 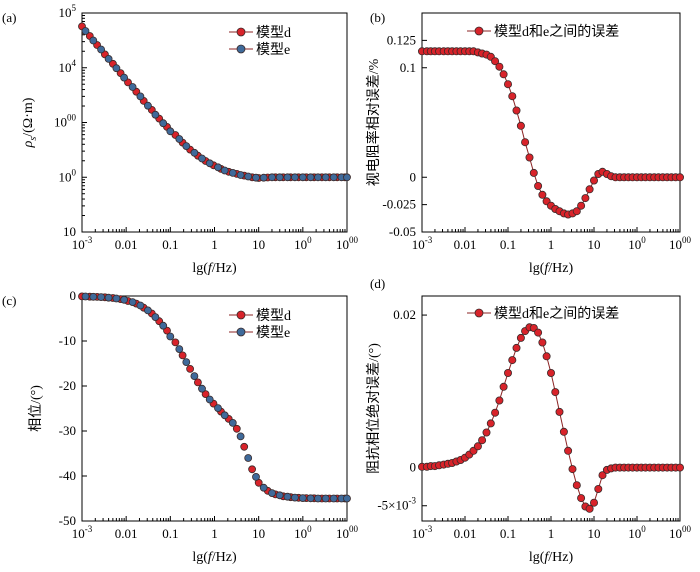 I want to click on series-e, so click(x=216, y=397).